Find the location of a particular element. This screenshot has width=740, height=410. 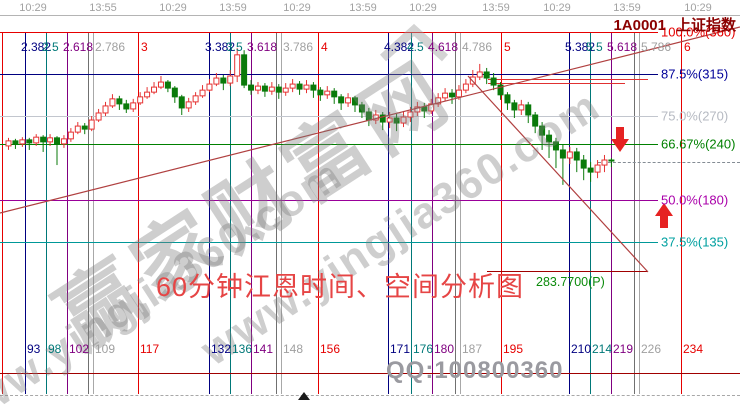

gann-price-label: 5.618 is located at coordinates (622, 47).